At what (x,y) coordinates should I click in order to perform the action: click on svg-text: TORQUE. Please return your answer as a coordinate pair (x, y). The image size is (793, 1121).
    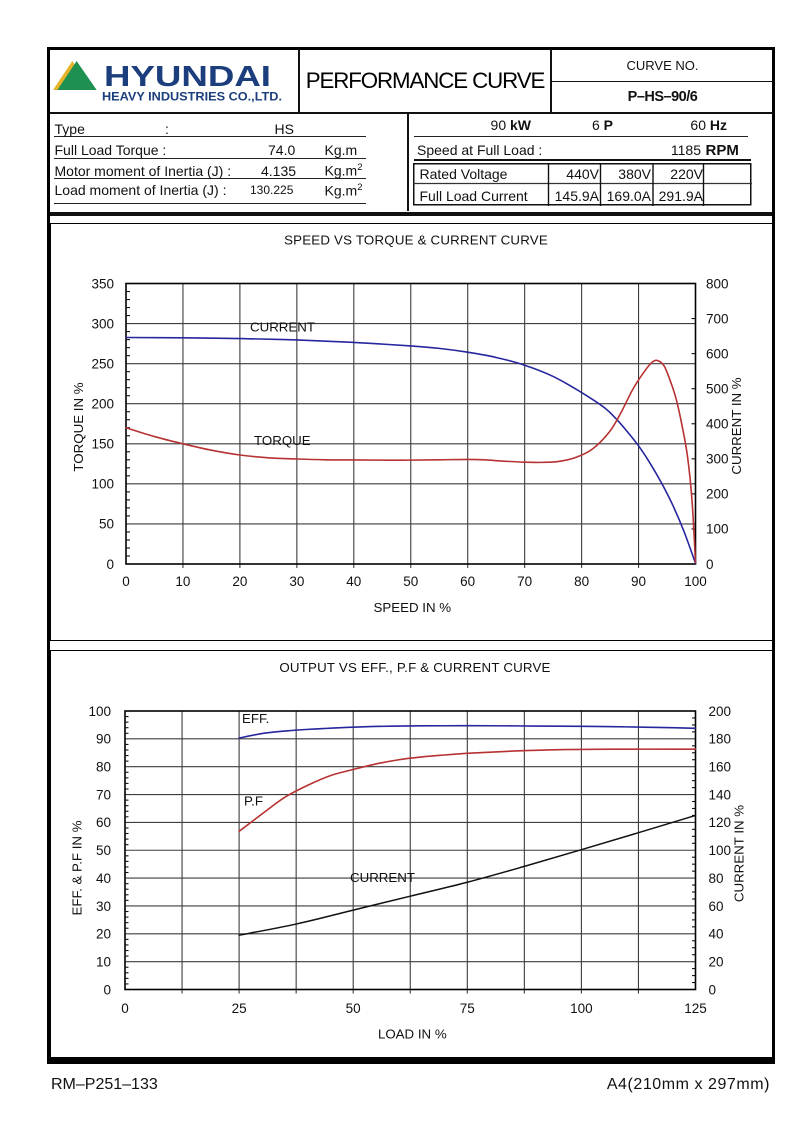
    Looking at the image, I should click on (282, 440).